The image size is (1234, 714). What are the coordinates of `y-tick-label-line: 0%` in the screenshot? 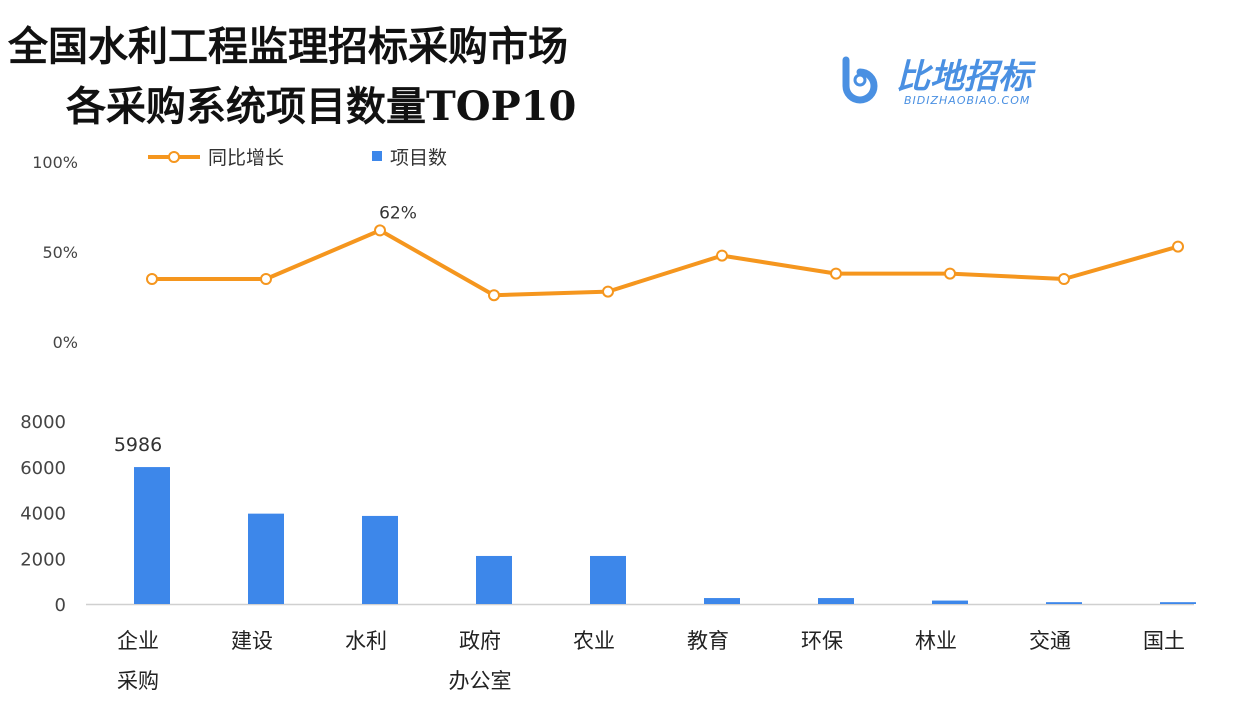 It's located at (65, 342).